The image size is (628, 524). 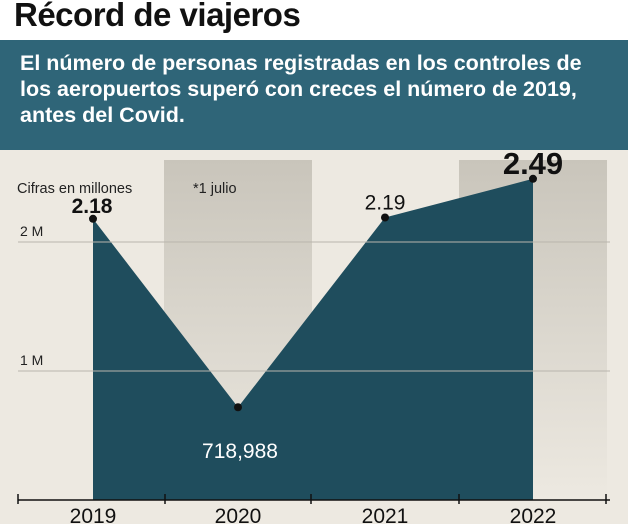 I want to click on data-label-2020: 718,988, so click(x=240, y=451).